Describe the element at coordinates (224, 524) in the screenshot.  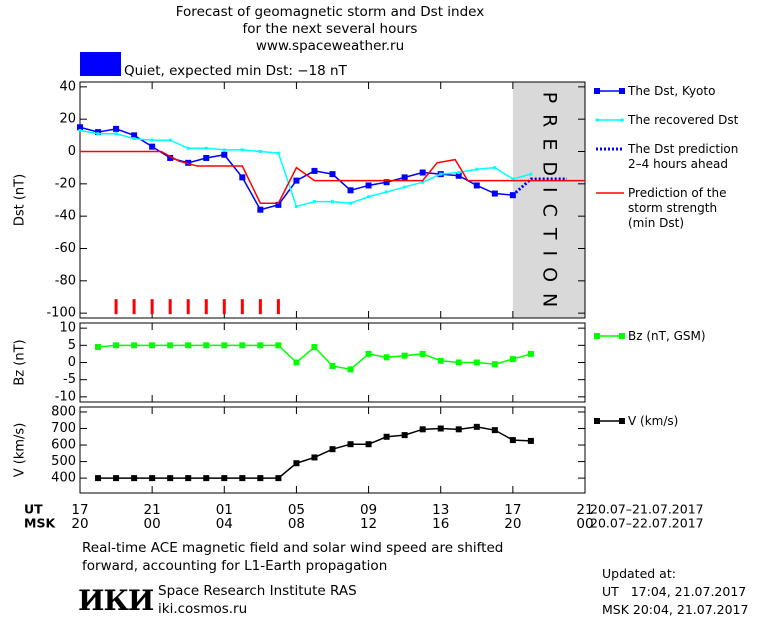
I see `x-tick-label: 04` at that location.